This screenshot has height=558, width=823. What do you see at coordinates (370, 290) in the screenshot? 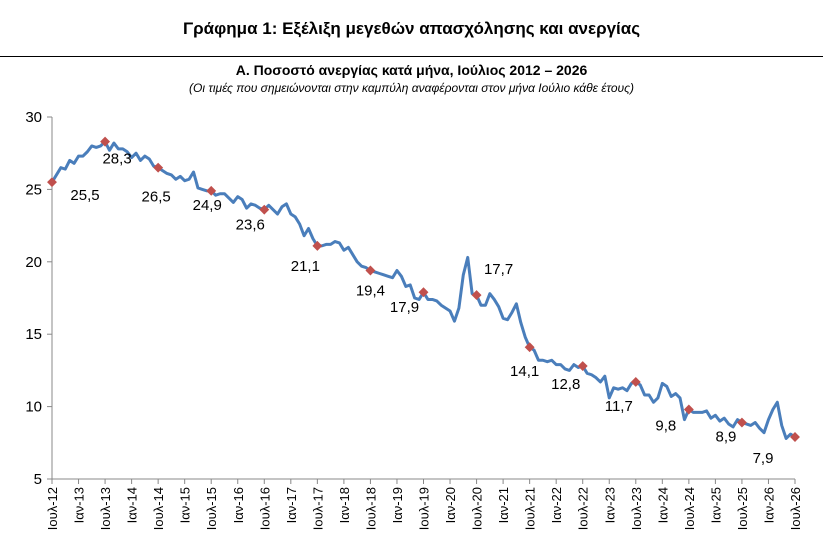
I see `data-label: 19,4` at bounding box center [370, 290].